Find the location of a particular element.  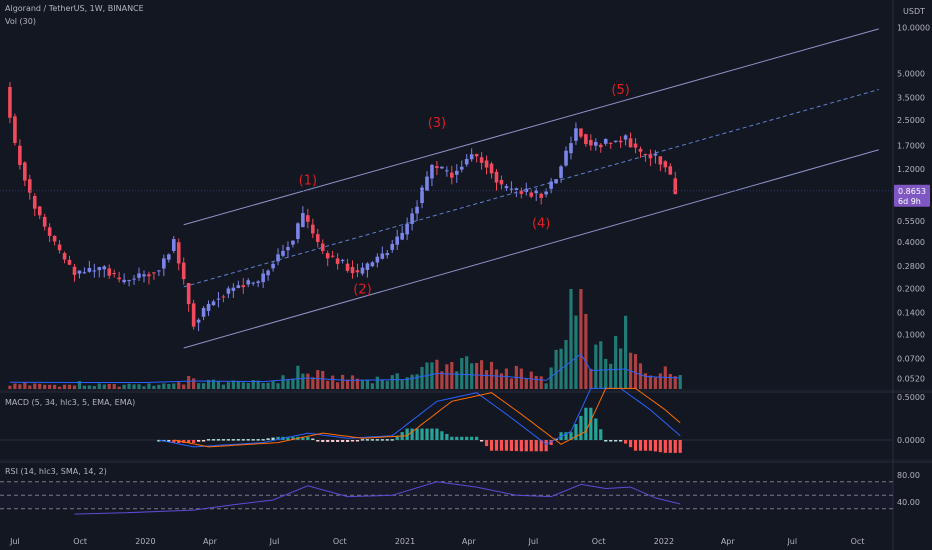

macd-indicator-label: MACD (5, 34, hlc3, 5, EMA, EMA) is located at coordinates (70, 402).